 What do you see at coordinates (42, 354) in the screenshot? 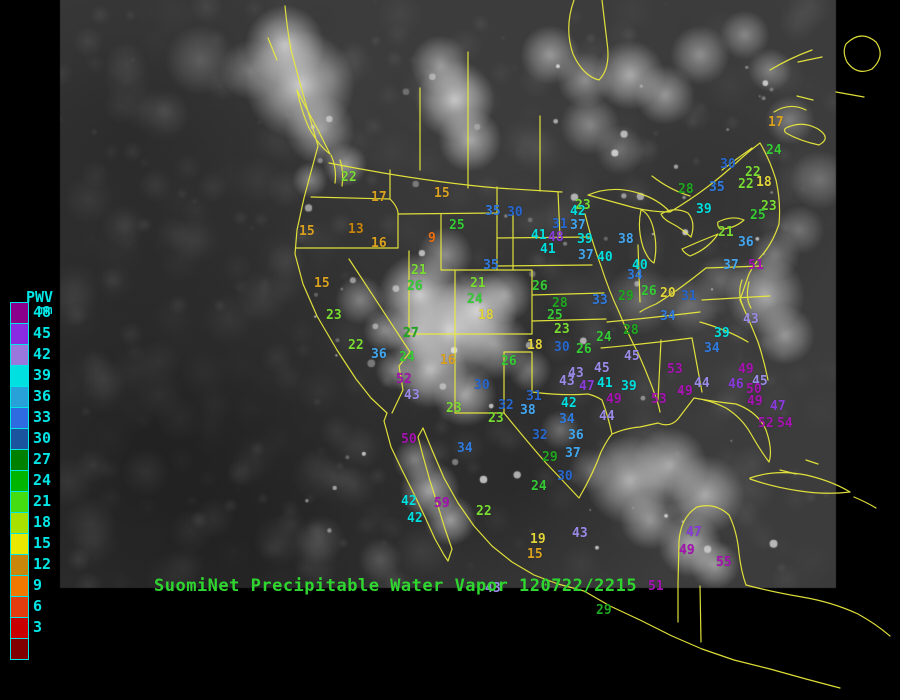
I see `legend-tick-label: 42` at bounding box center [42, 354].